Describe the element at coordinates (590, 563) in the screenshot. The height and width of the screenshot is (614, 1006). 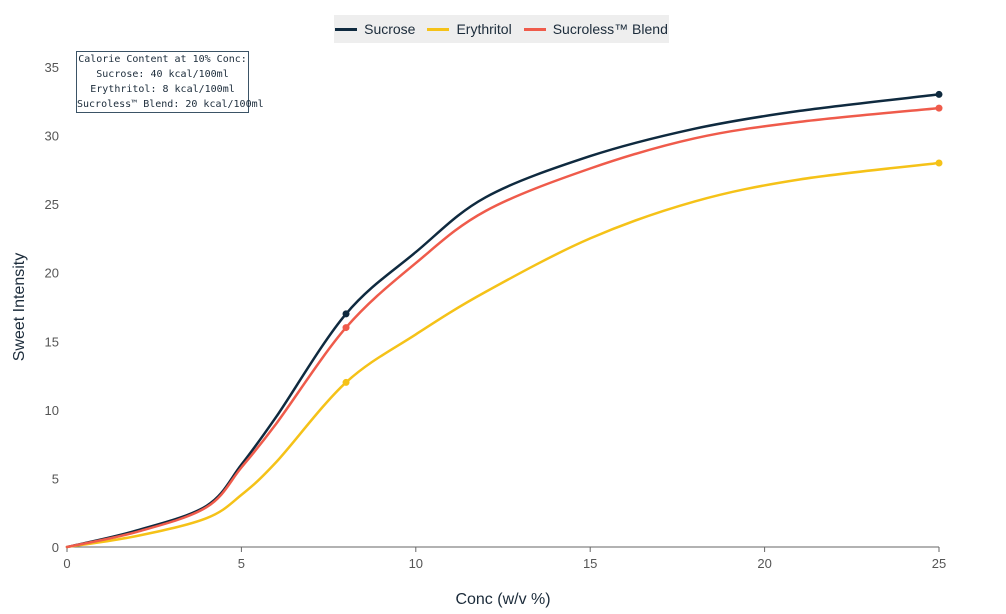
I see `x-tick-label: 15` at that location.